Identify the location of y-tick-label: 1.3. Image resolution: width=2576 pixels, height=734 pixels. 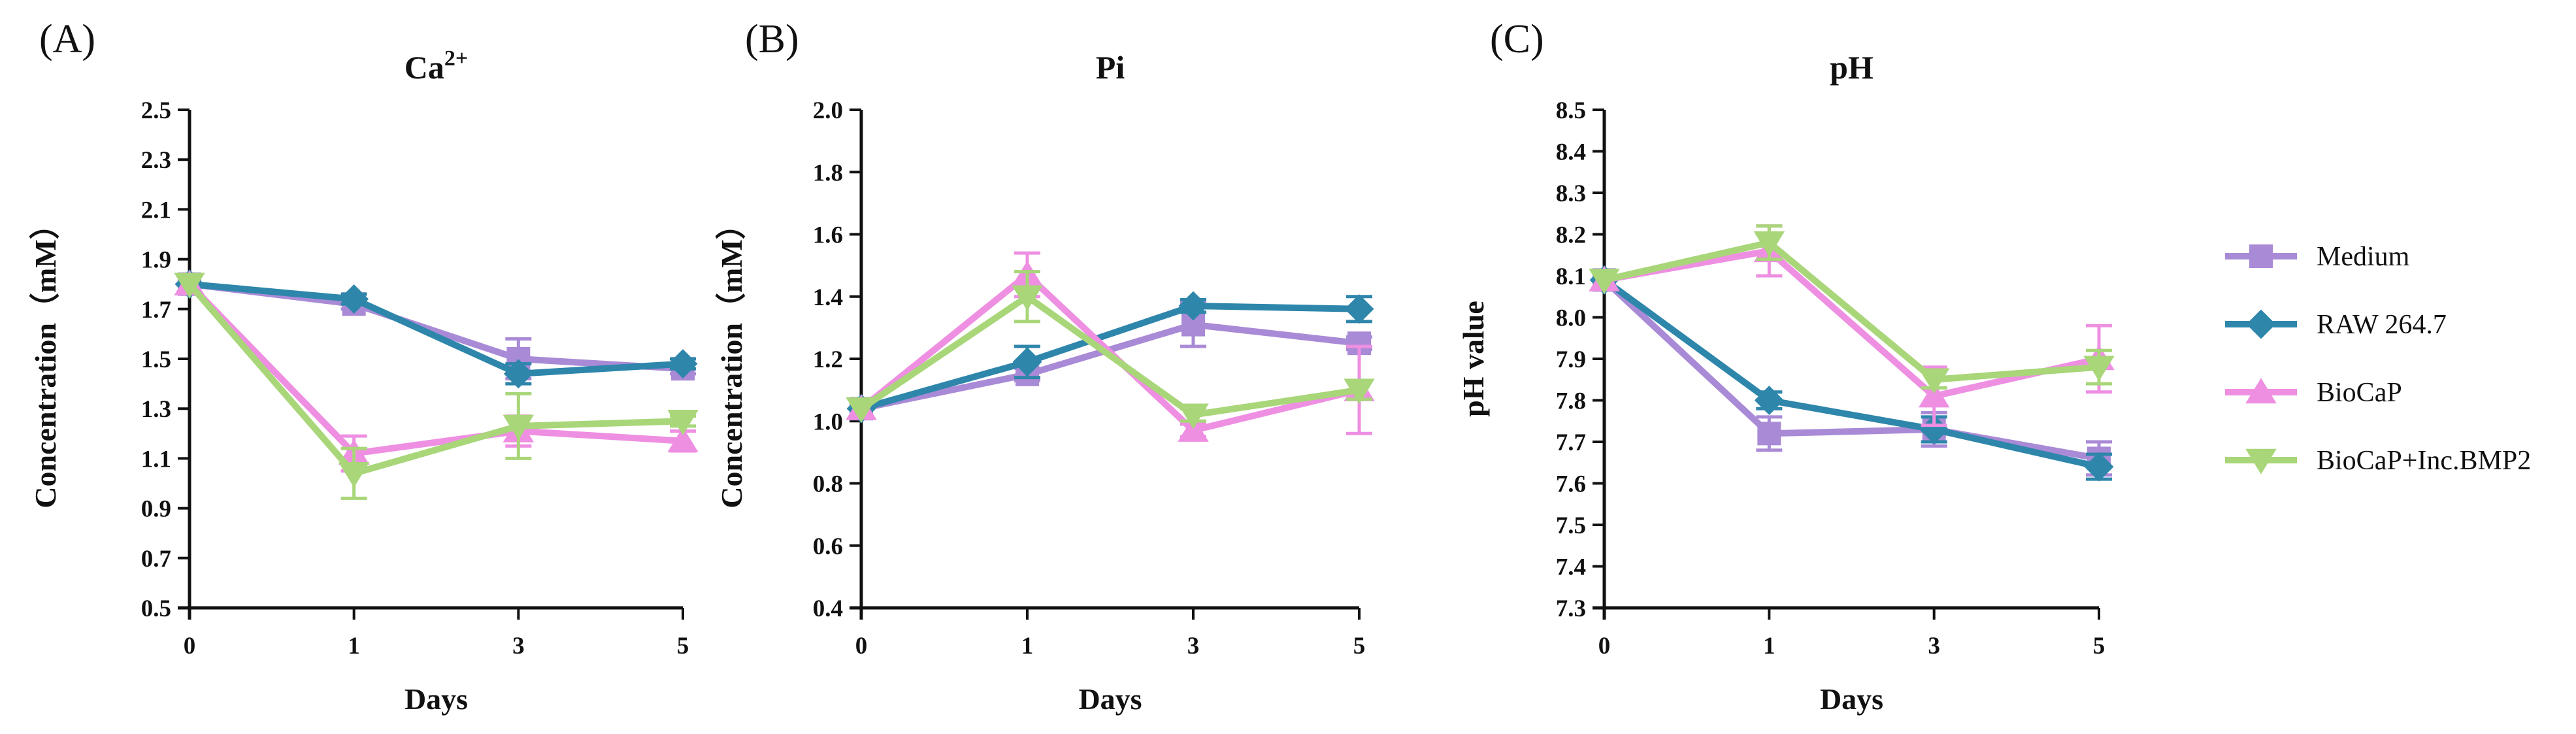
(156, 410).